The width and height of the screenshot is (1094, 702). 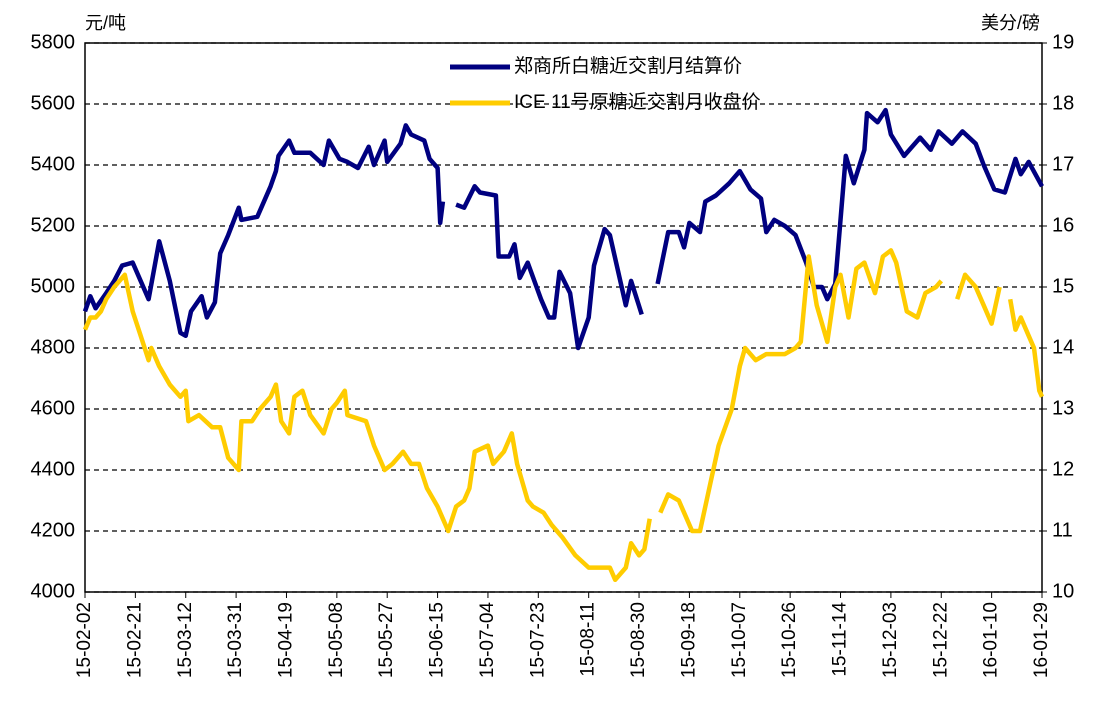 I want to click on y-tick-label: 4400, so click(x=53, y=469).